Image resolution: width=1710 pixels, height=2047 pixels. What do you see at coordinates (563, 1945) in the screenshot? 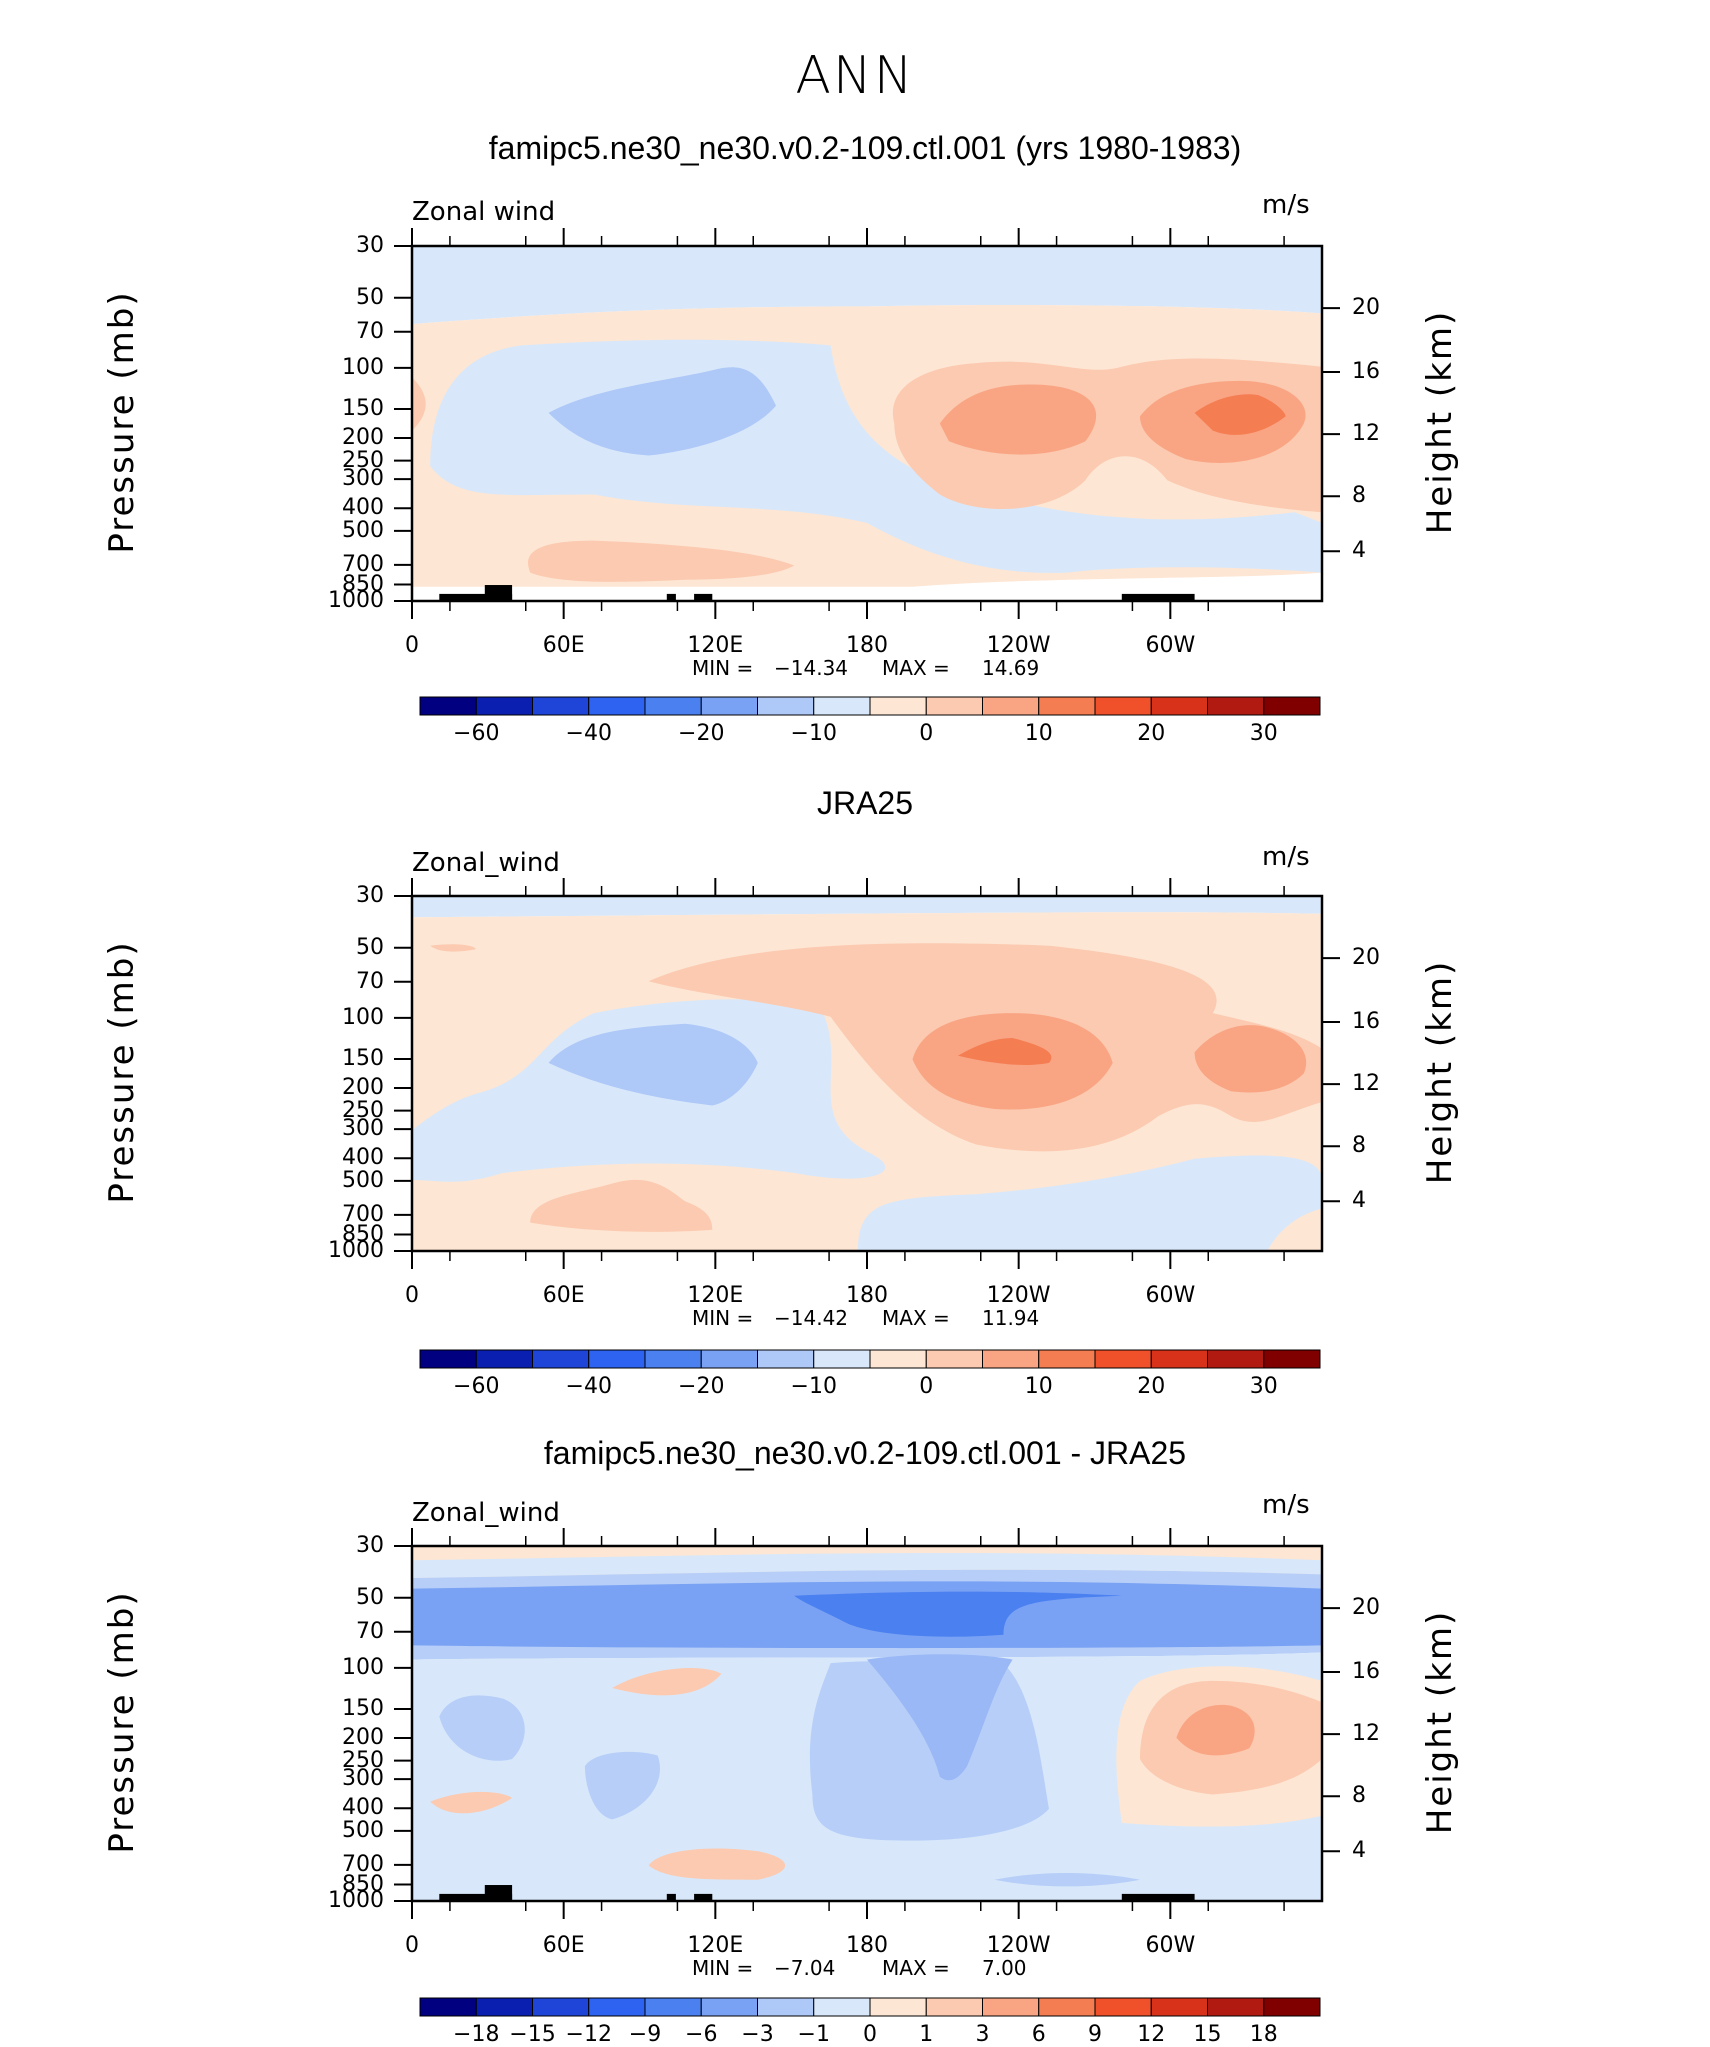
I see `panel-3-lon-tick-60E: 60E` at bounding box center [563, 1945].